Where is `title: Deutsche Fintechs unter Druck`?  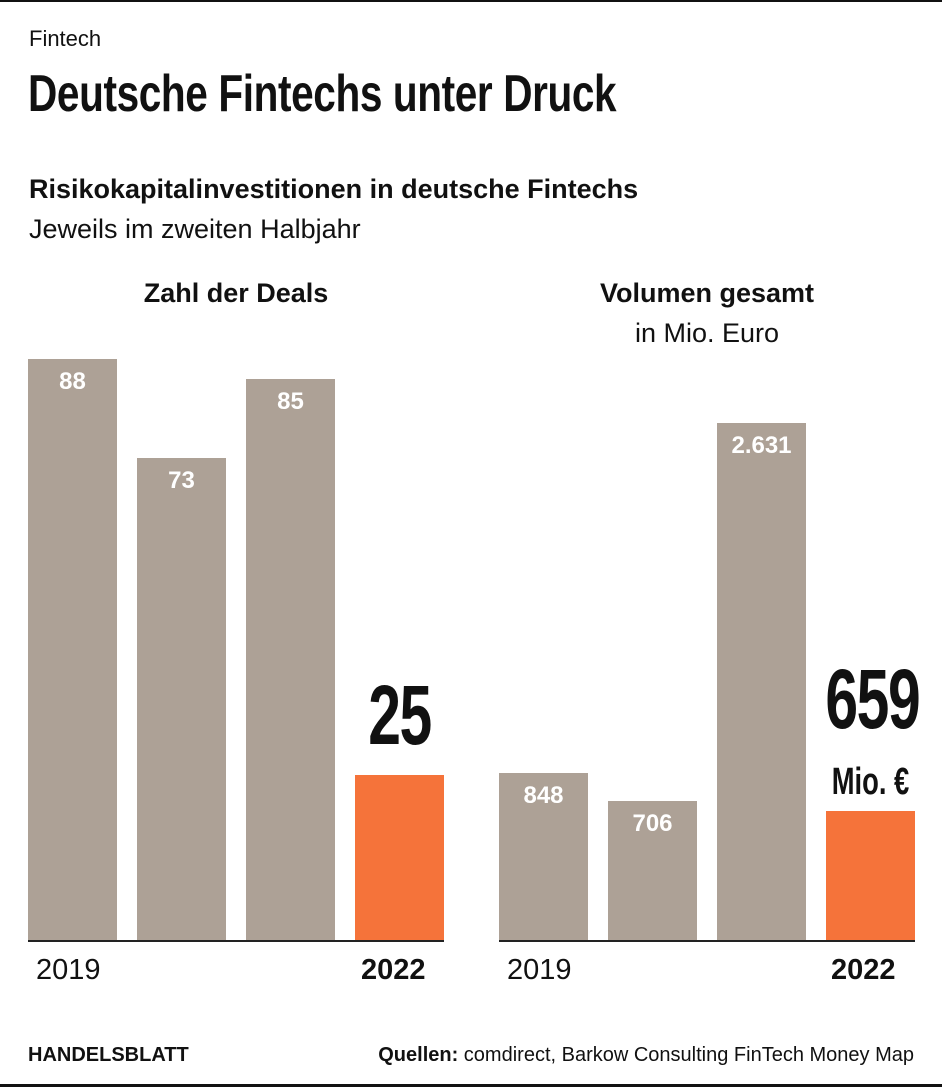
title: Deutsche Fintechs unter Druck is located at coordinates (322, 94).